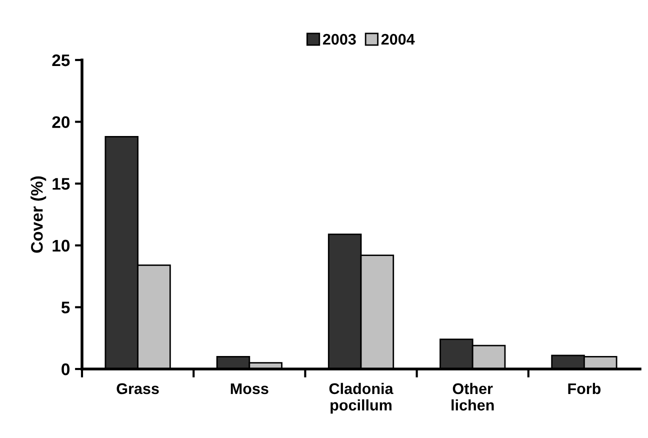 The height and width of the screenshot is (438, 648). What do you see at coordinates (61, 60) in the screenshot?
I see `y-tick-label: 25` at bounding box center [61, 60].